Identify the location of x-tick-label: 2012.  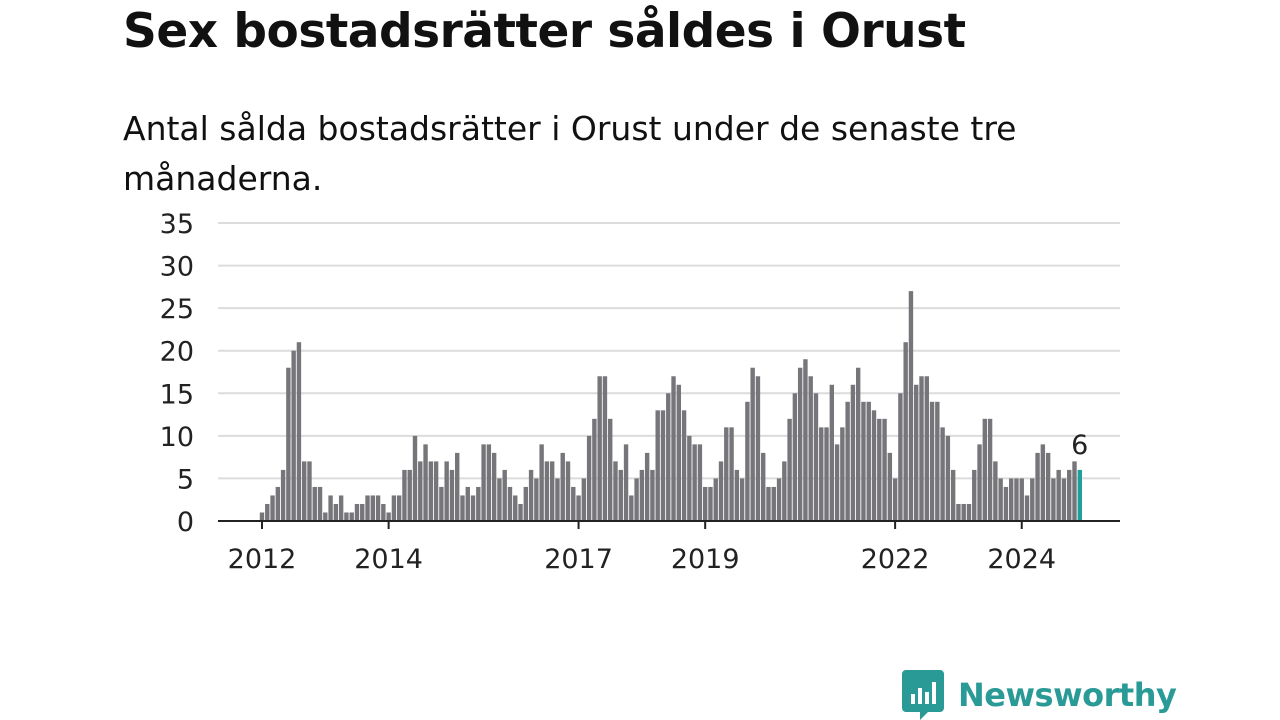
(262, 559).